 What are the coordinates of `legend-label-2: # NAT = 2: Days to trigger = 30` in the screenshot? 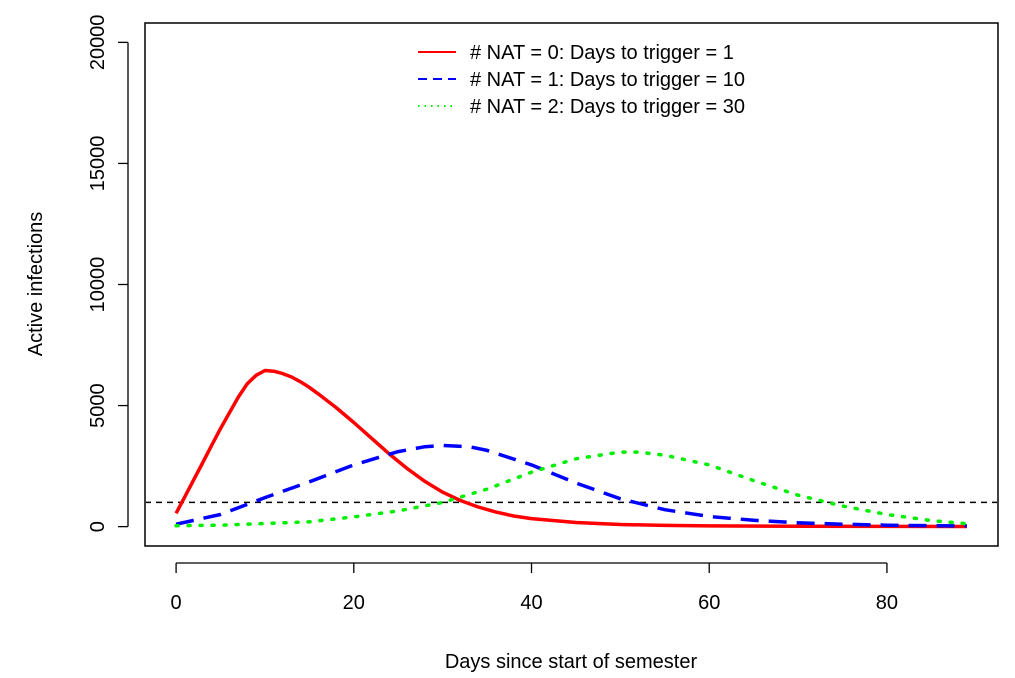 It's located at (607, 107).